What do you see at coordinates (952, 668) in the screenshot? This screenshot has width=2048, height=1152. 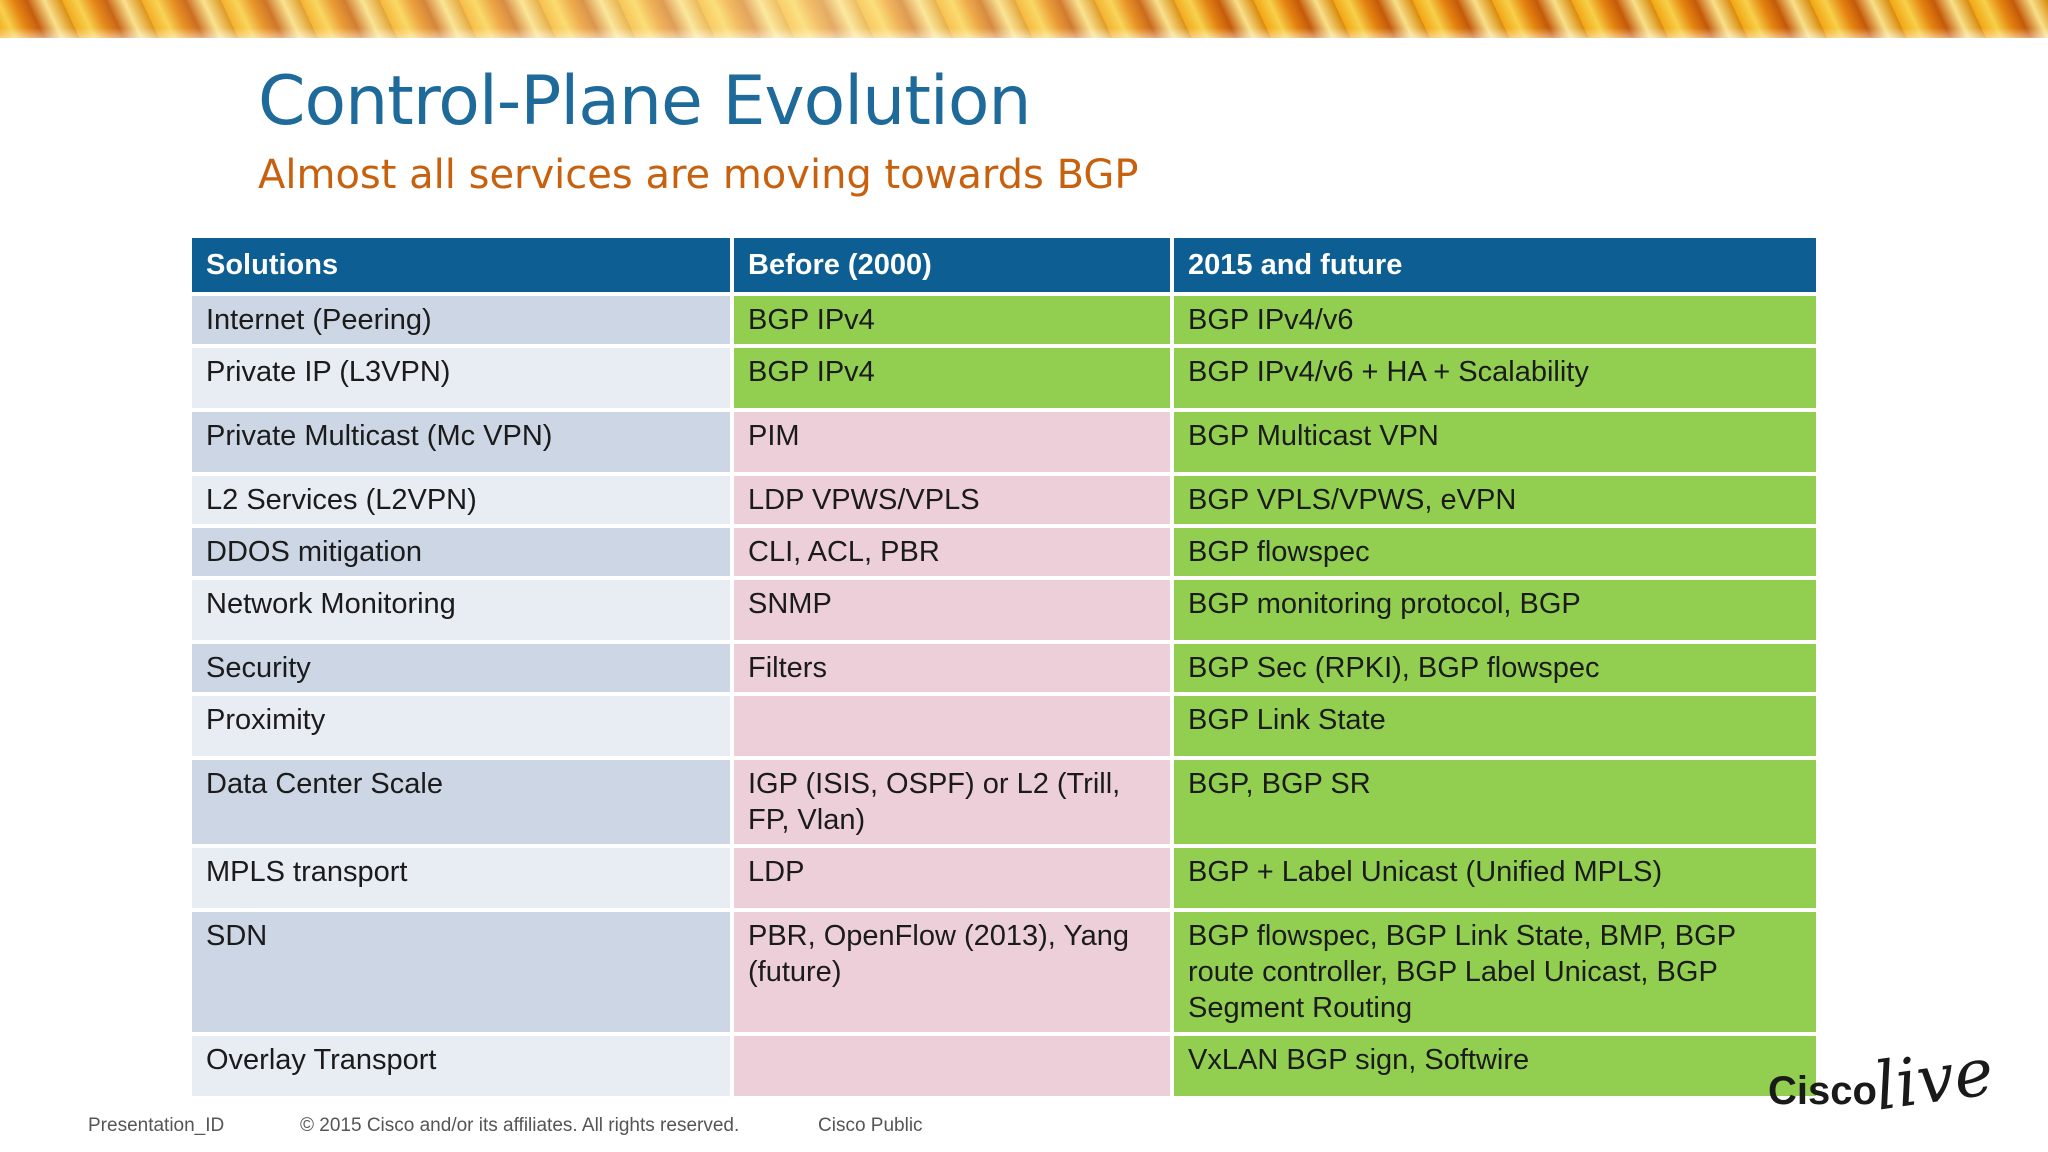 I see `before-cell: Filters` at bounding box center [952, 668].